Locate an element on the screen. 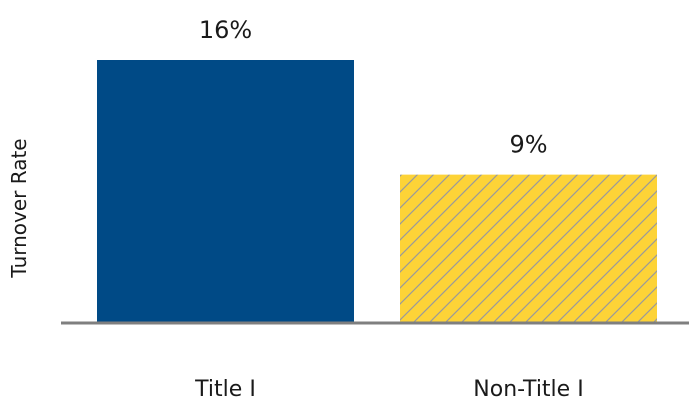 Image resolution: width=689 pixels, height=408 pixels. value-label: 9% is located at coordinates (528, 145).